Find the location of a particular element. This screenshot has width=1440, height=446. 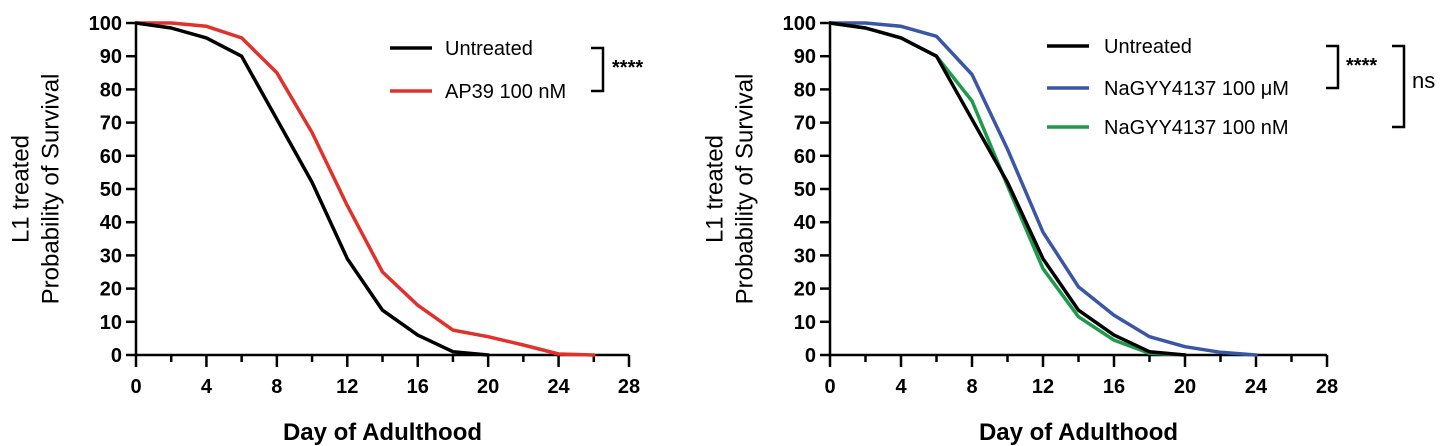

p0-legend-label-untreated: Untreated is located at coordinates (489, 49).